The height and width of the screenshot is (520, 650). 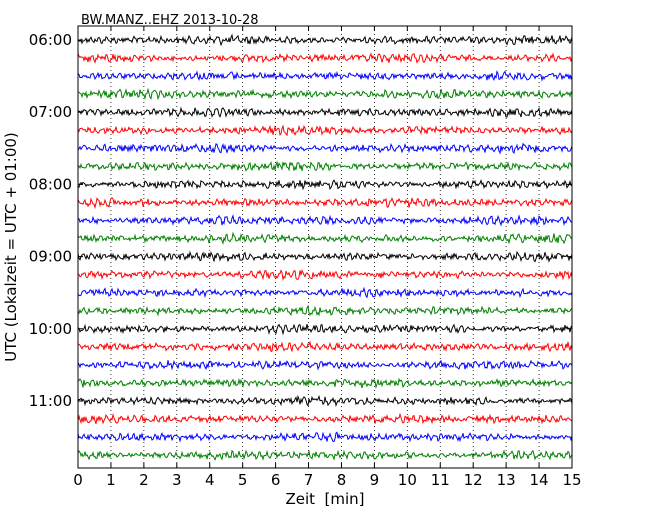 What do you see at coordinates (50, 257) in the screenshot?
I see `y-tick-label: 09:00` at bounding box center [50, 257].